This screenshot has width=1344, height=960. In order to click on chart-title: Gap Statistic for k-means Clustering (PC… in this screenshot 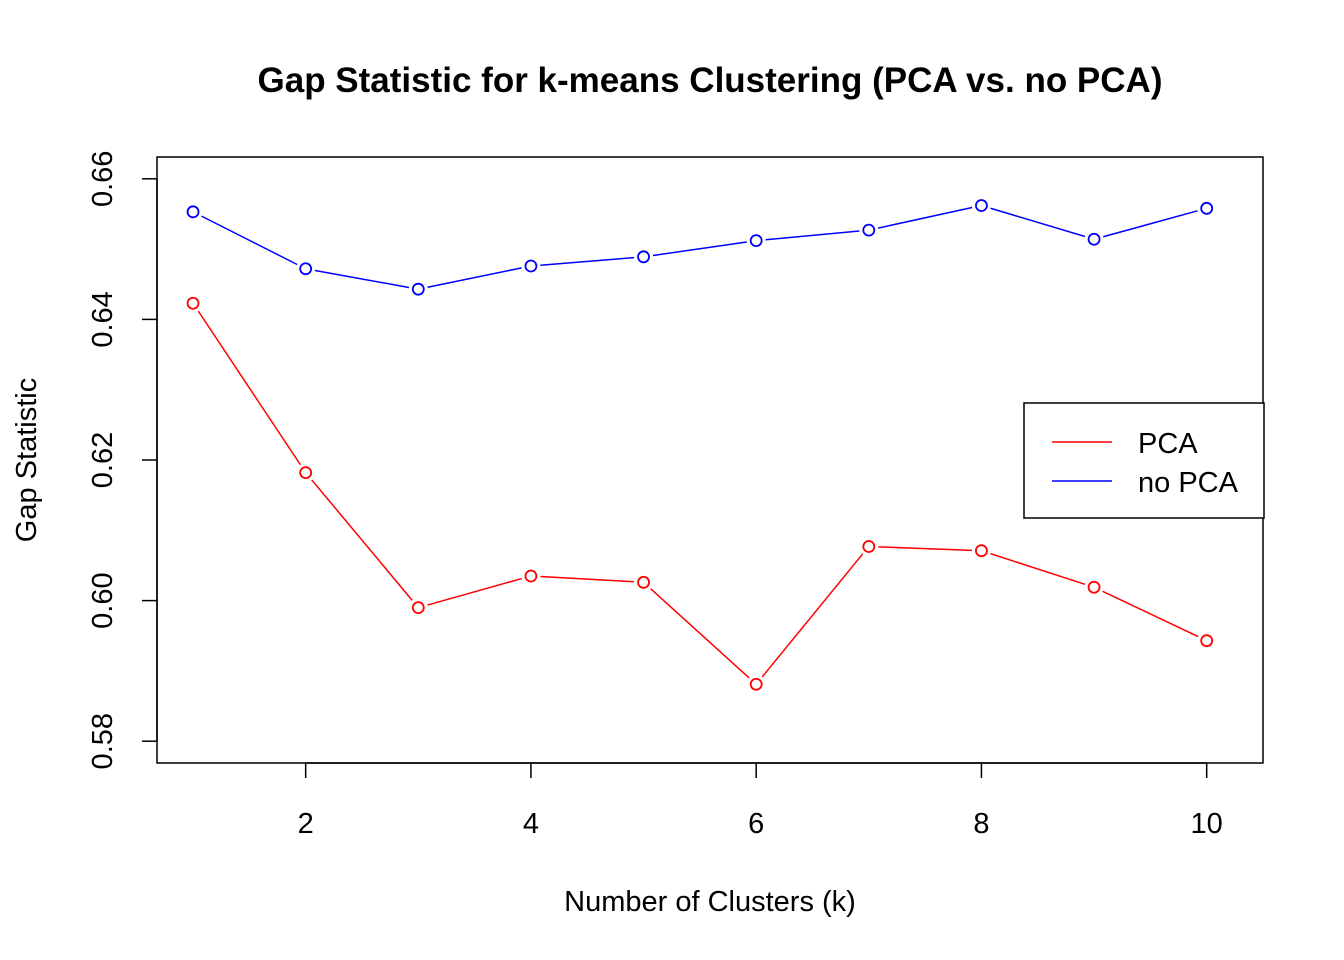, I will do `click(710, 80)`.